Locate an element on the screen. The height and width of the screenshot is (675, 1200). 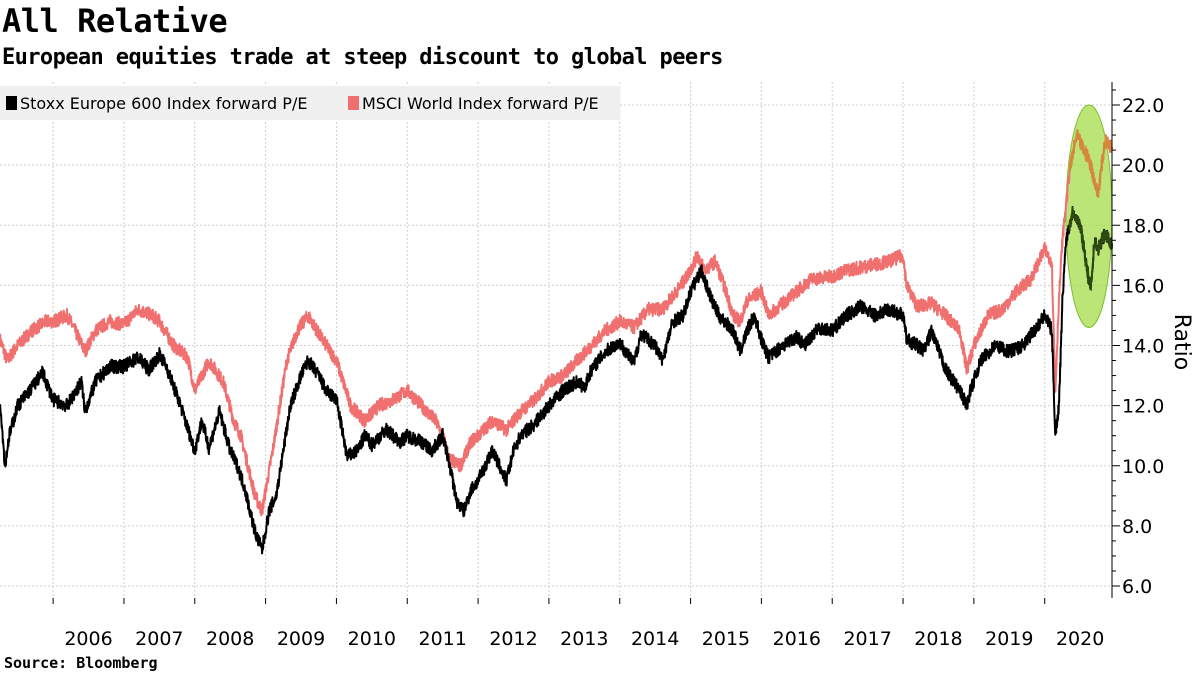
y-axis-label: Ratio is located at coordinates (1181, 342).